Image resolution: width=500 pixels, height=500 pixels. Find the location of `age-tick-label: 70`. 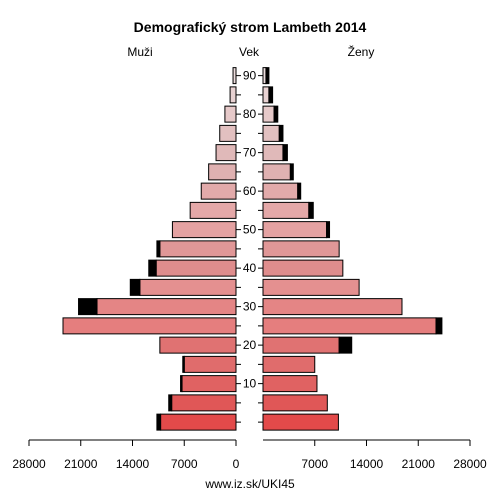

age-tick-label: 70 is located at coordinates (250, 153).